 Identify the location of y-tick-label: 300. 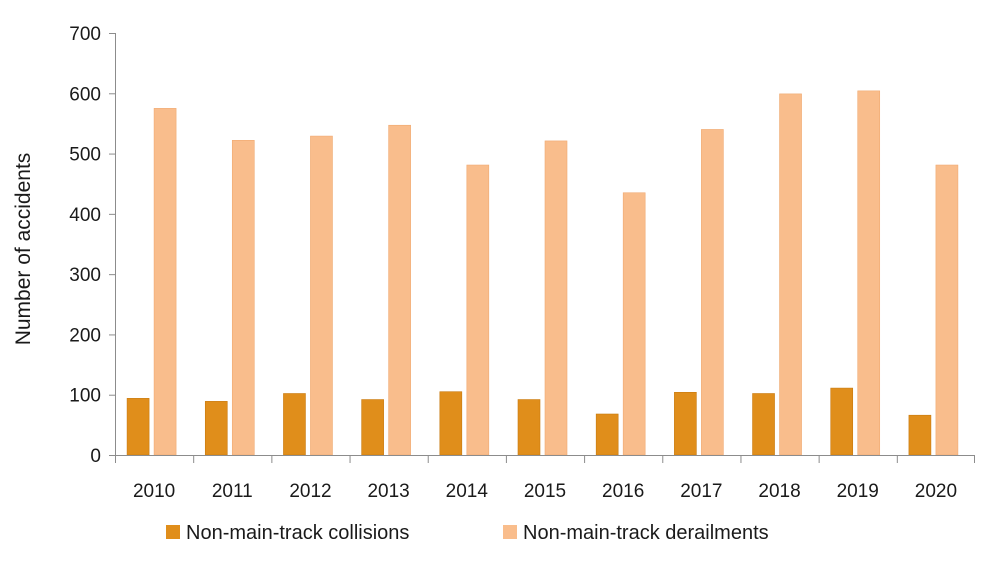
(85, 275).